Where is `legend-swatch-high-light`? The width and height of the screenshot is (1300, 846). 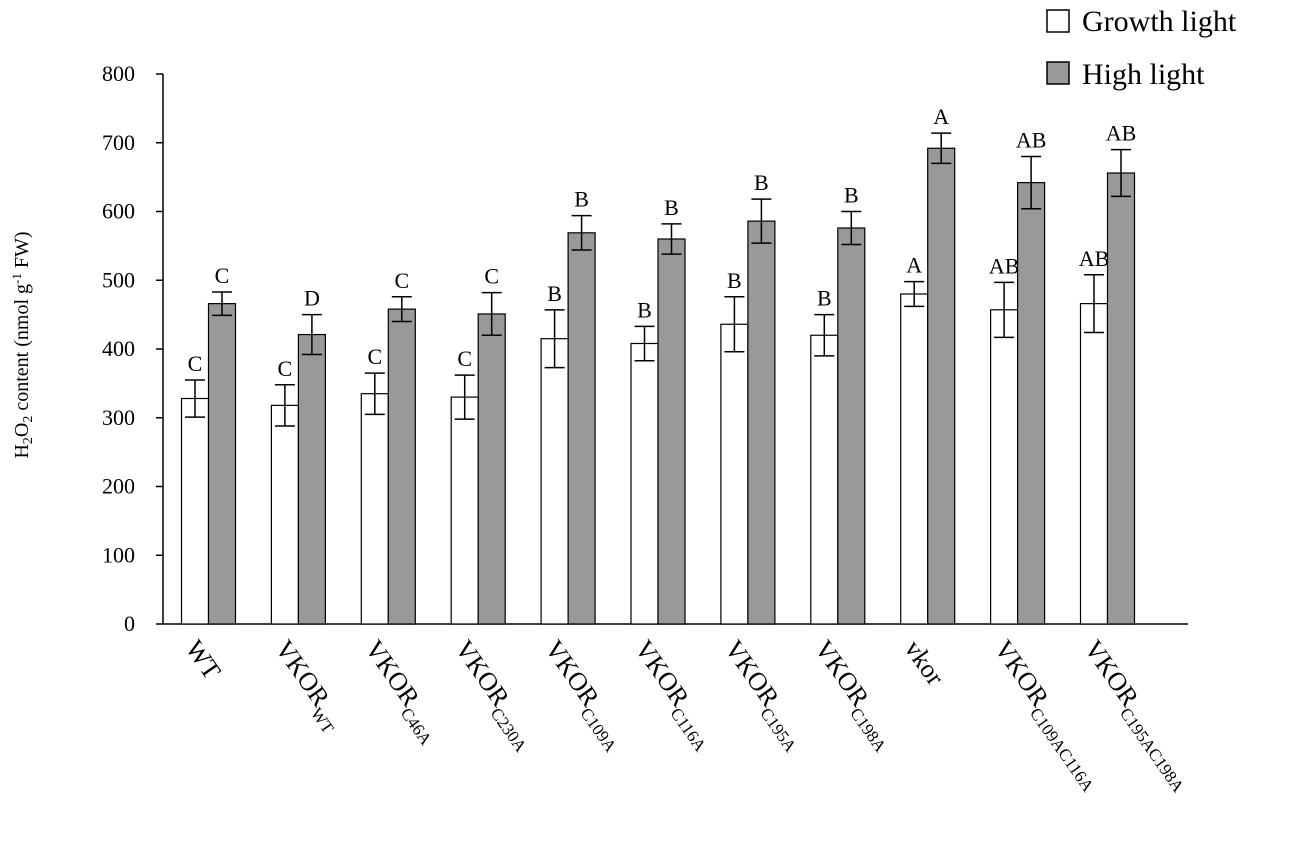
legend-swatch-high-light is located at coordinates (1058, 73).